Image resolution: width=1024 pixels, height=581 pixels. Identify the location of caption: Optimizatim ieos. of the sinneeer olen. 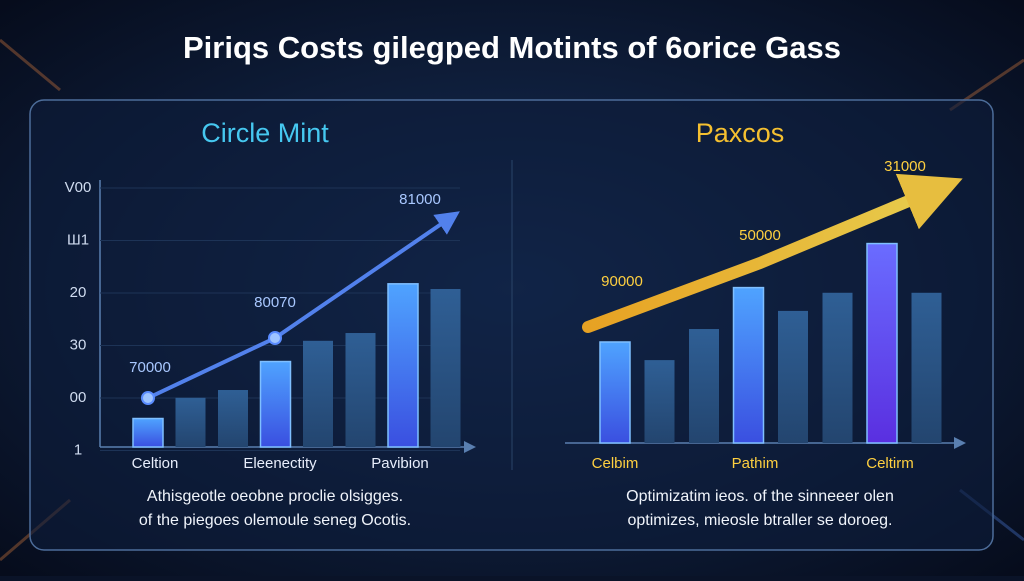
(760, 496).